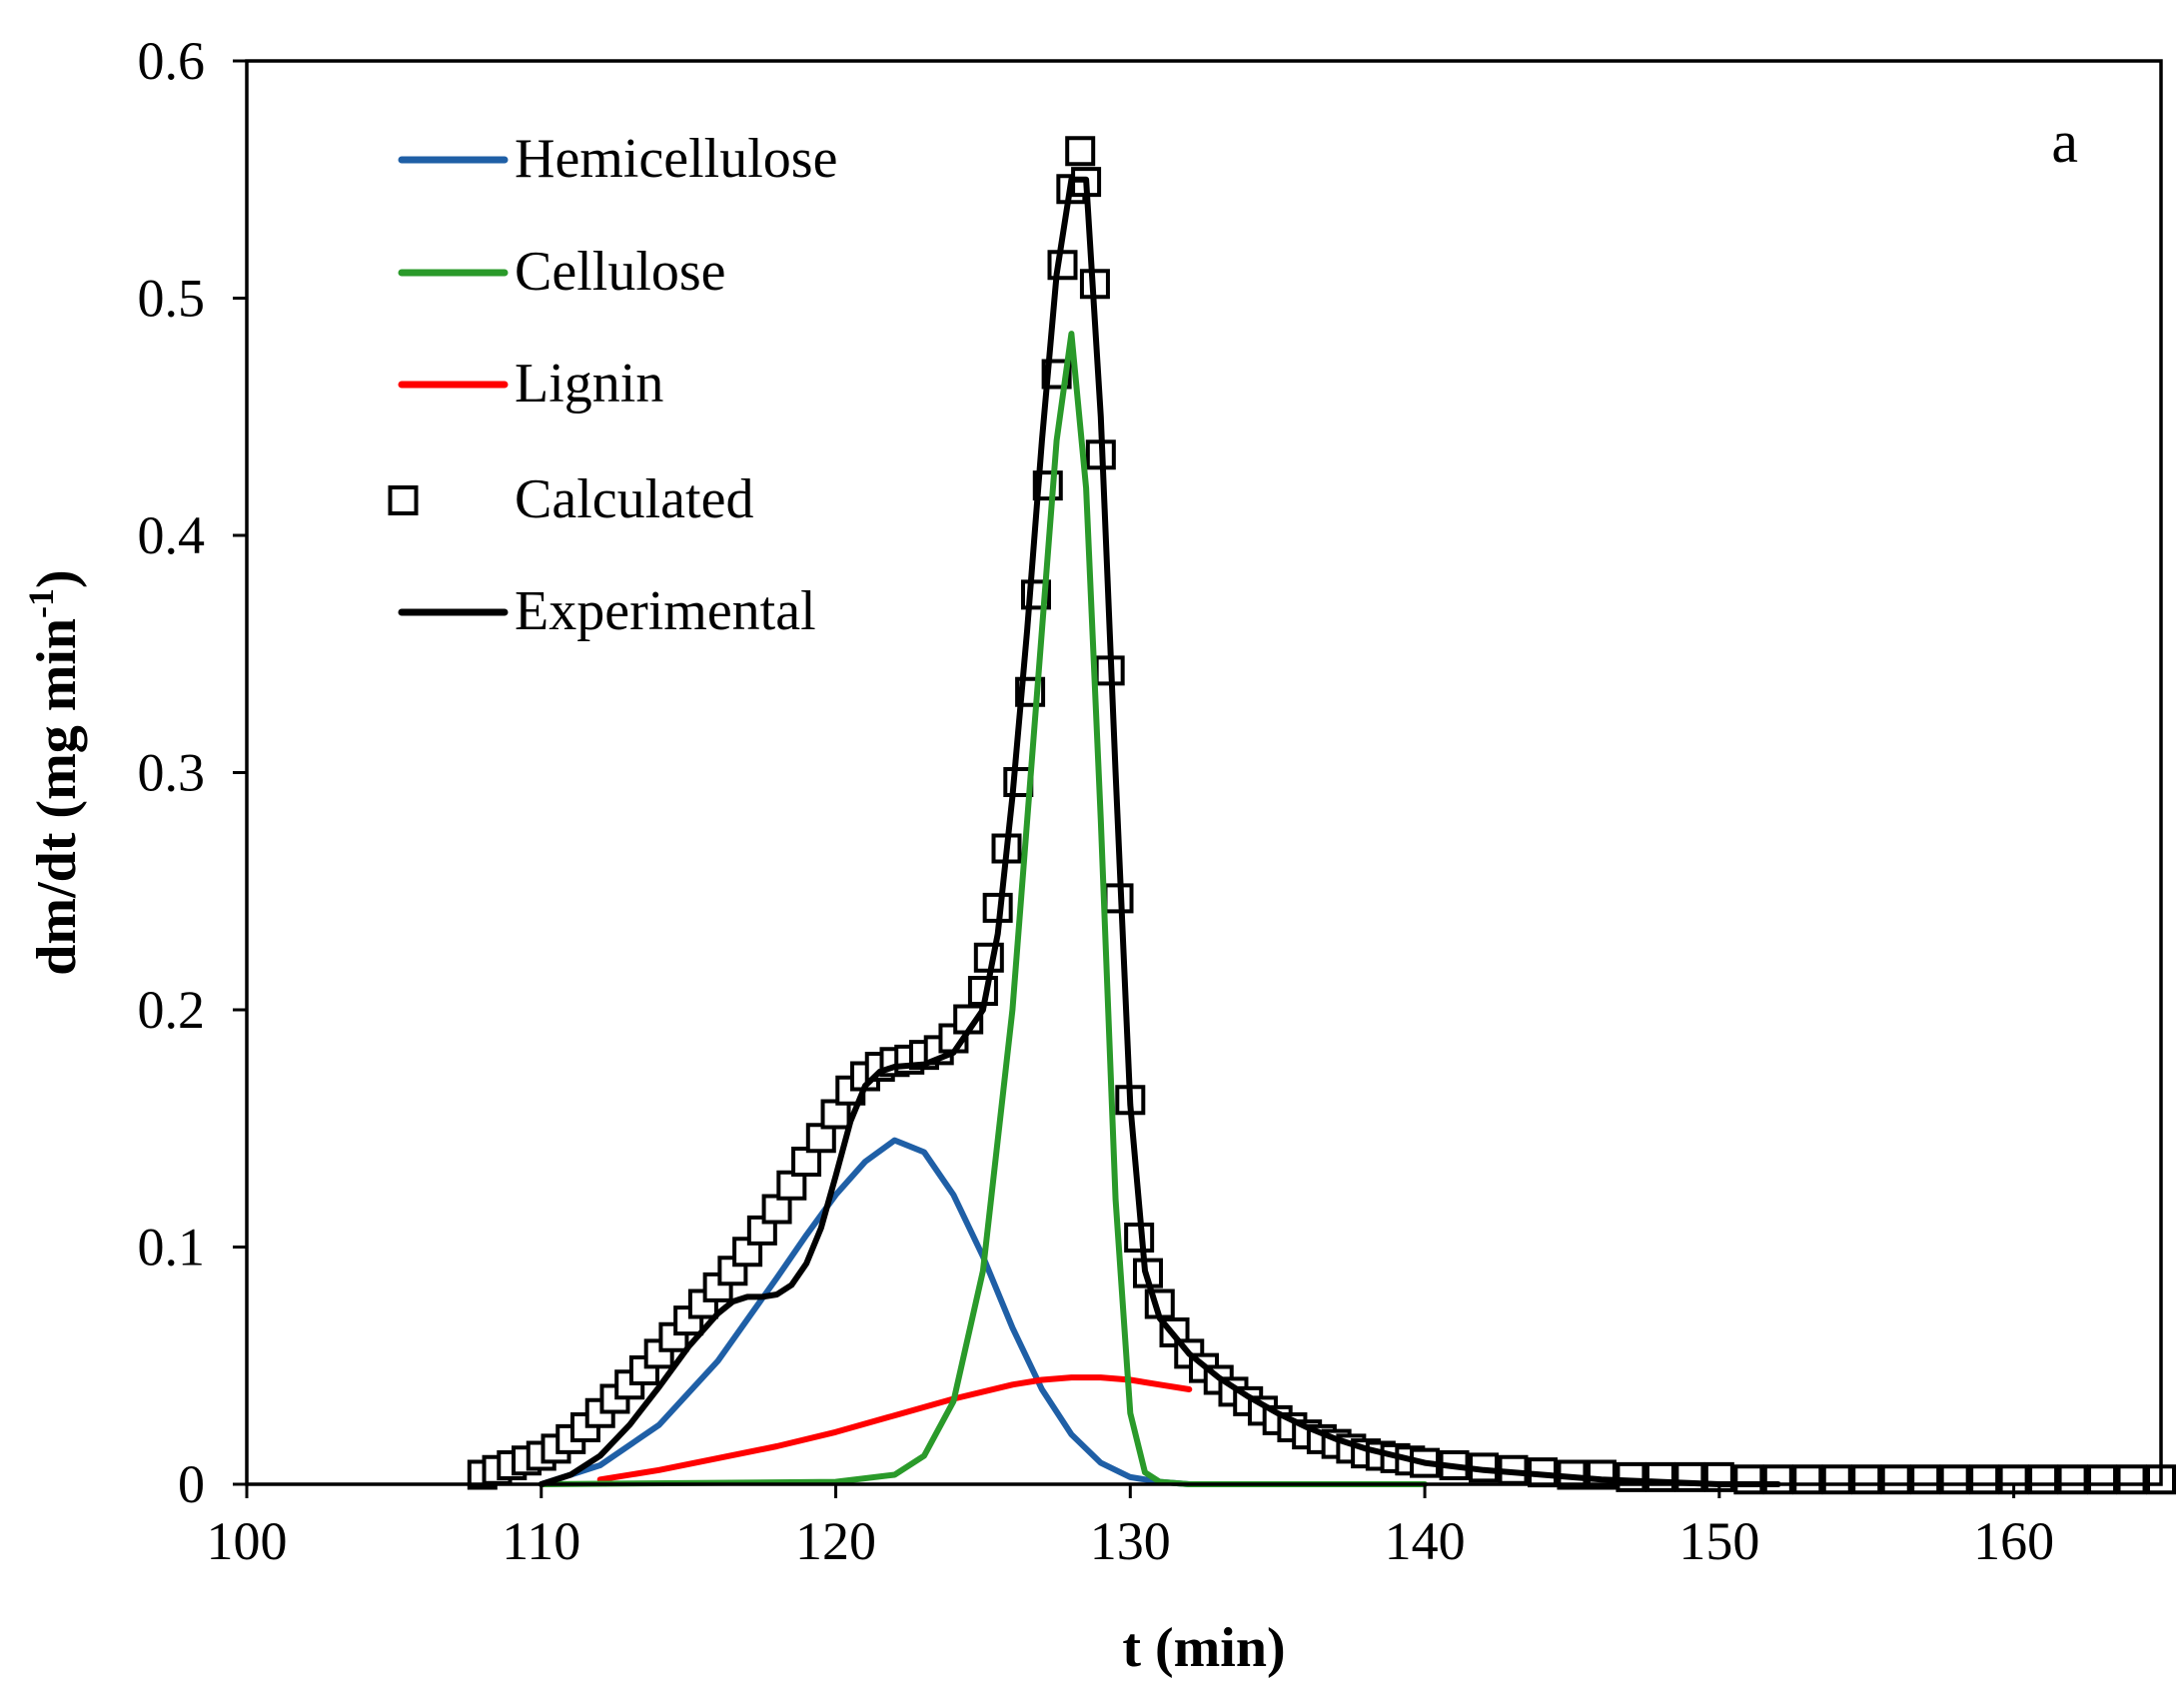 The width and height of the screenshot is (2184, 1702). Describe the element at coordinates (676, 159) in the screenshot. I see `legend-label-hemicellulose: Hemicellulose` at that location.